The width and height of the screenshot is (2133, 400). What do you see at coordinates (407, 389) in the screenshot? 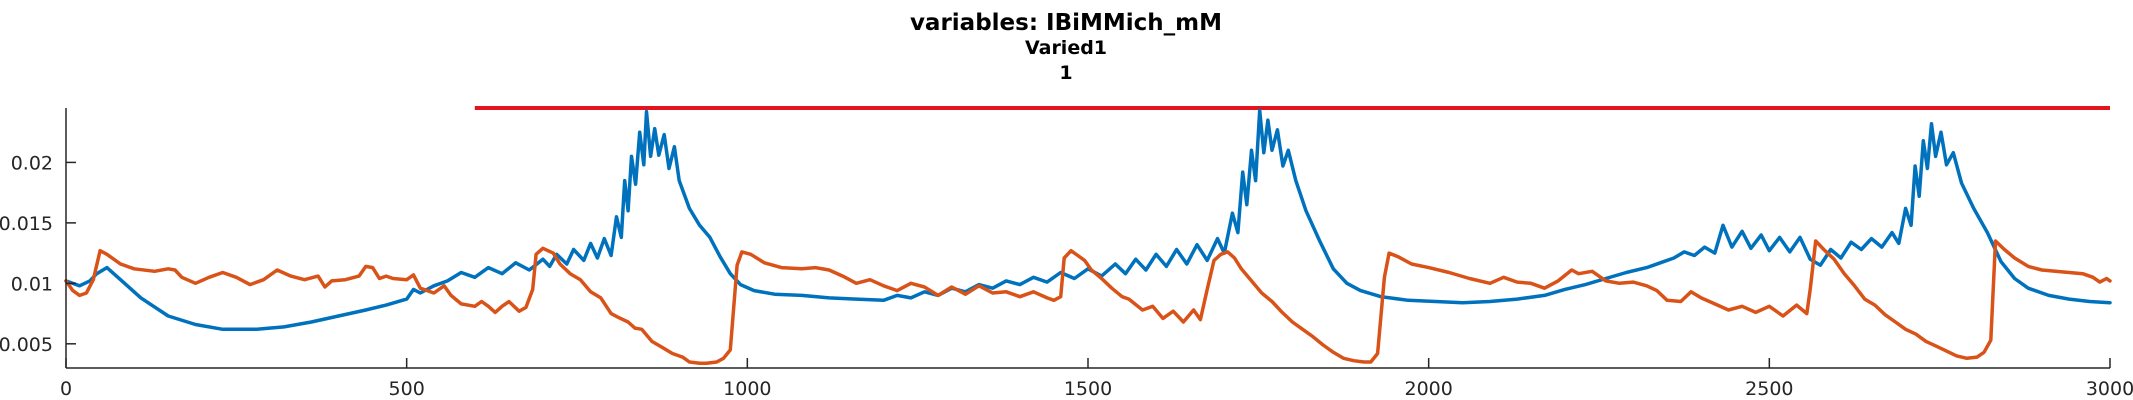
I see `x-tick-label: 500` at bounding box center [407, 389].